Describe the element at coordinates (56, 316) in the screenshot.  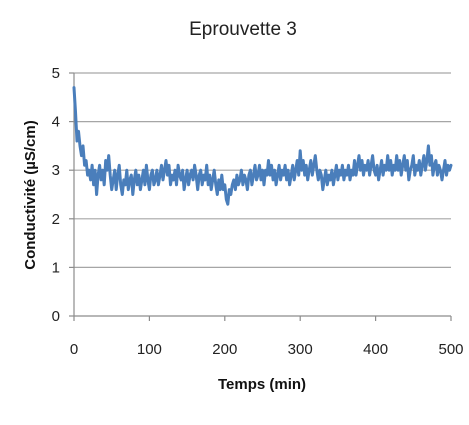
I see `y-tick-label: 0` at that location.